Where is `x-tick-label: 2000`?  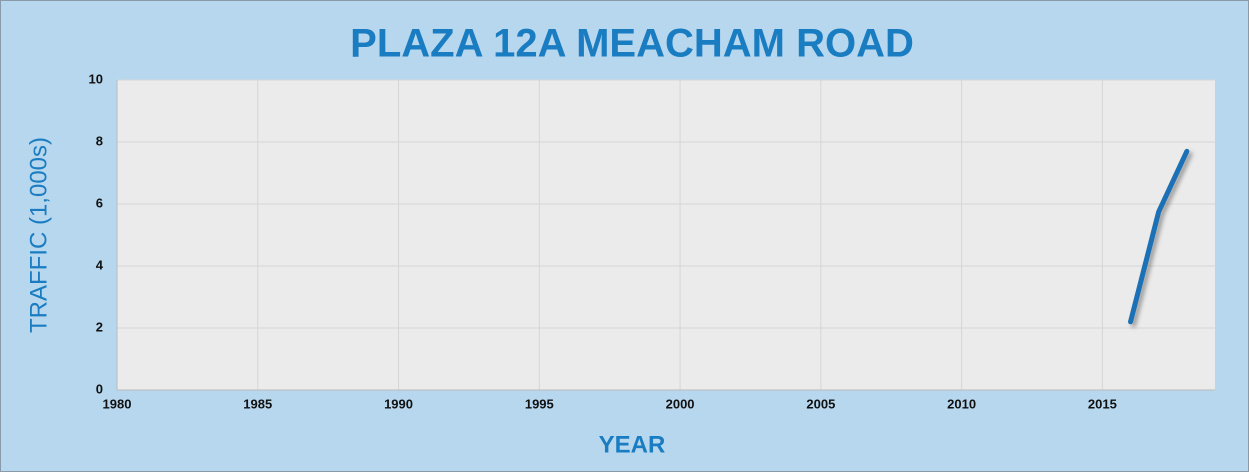 x-tick-label: 2000 is located at coordinates (680, 403).